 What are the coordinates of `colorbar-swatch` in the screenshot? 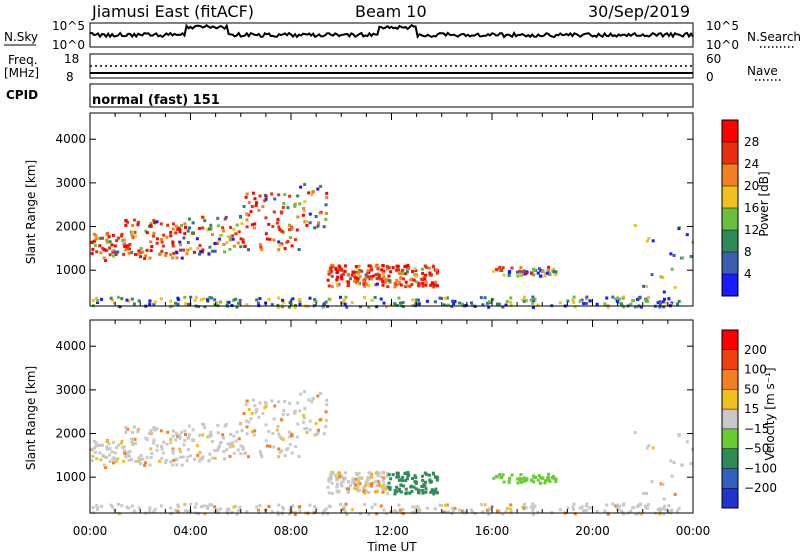 It's located at (730, 131).